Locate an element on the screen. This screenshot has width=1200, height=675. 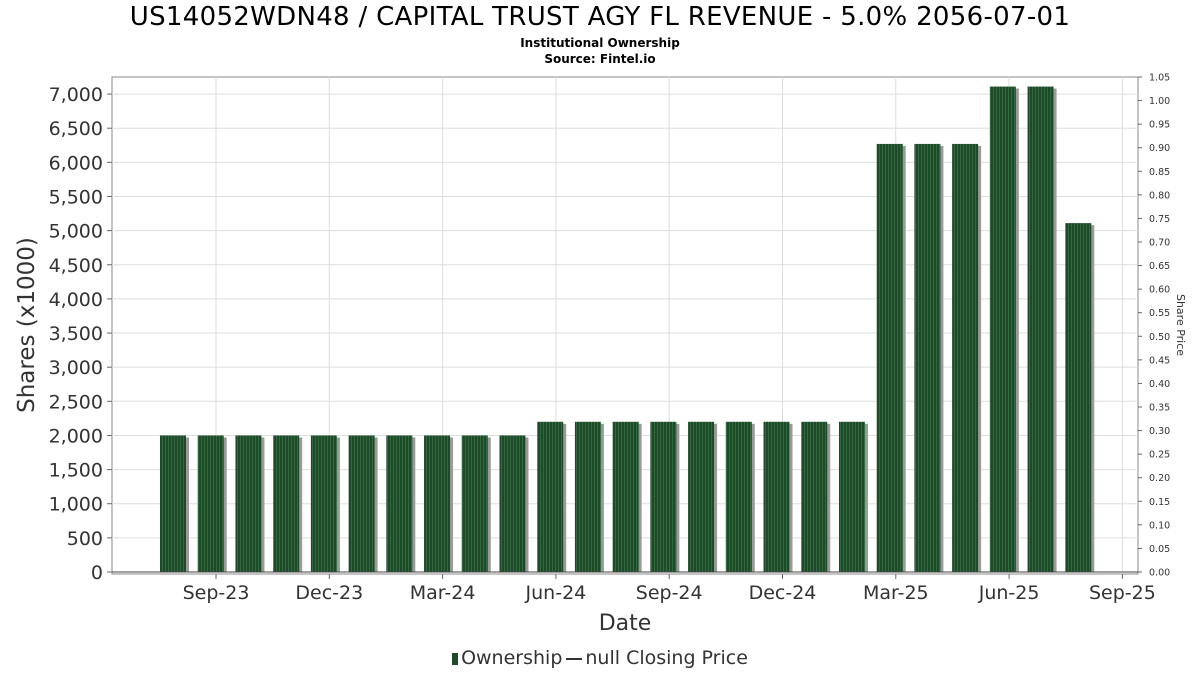
y2-tick-label: 0.20 is located at coordinates (1159, 478).